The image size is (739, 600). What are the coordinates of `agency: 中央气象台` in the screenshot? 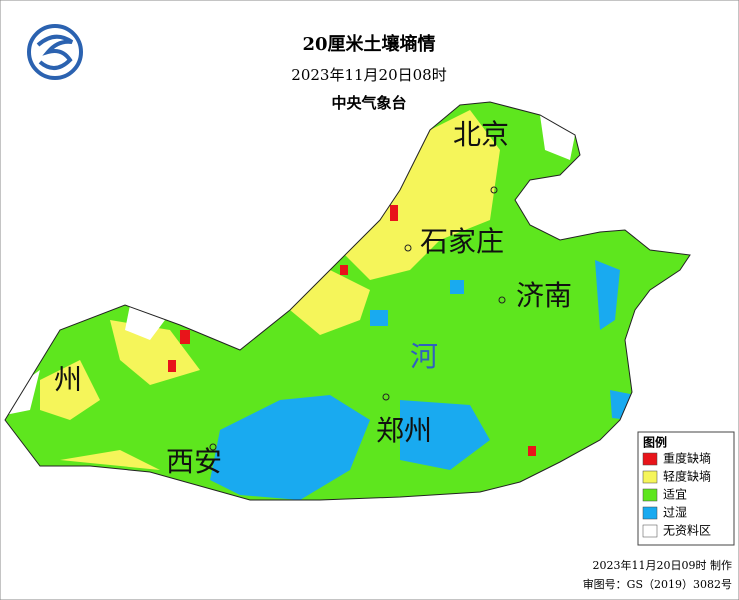 It's located at (368, 103).